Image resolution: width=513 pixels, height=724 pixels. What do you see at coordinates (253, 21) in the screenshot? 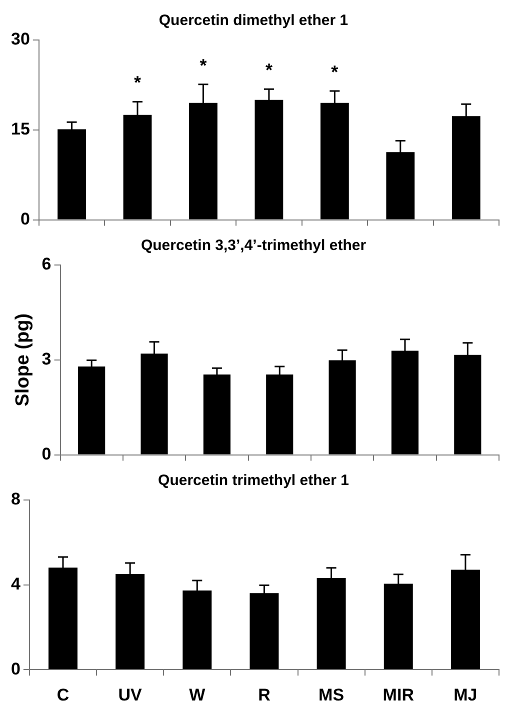
I see `chart-title: Quercetin dimethyl ether 1` at bounding box center [253, 21].